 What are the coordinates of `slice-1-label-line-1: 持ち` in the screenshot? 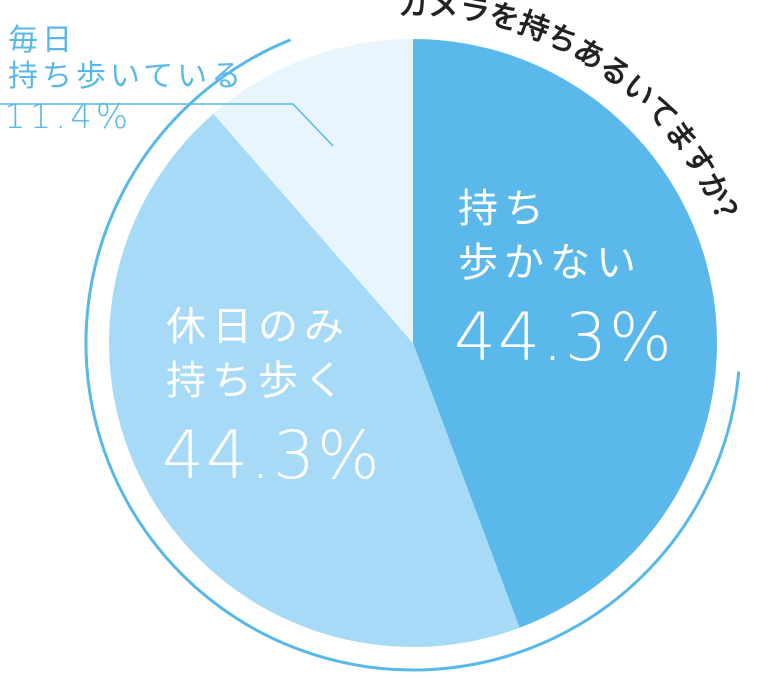 It's located at (504, 209).